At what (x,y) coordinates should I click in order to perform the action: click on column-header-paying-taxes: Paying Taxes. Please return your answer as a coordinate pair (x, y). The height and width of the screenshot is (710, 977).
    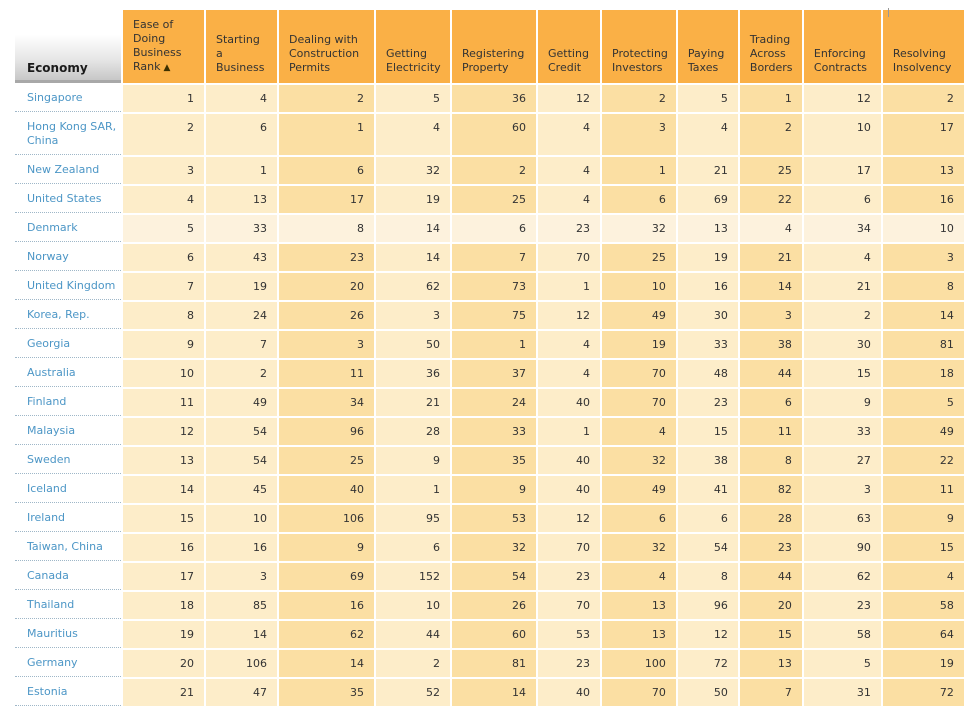
    Looking at the image, I should click on (707, 46).